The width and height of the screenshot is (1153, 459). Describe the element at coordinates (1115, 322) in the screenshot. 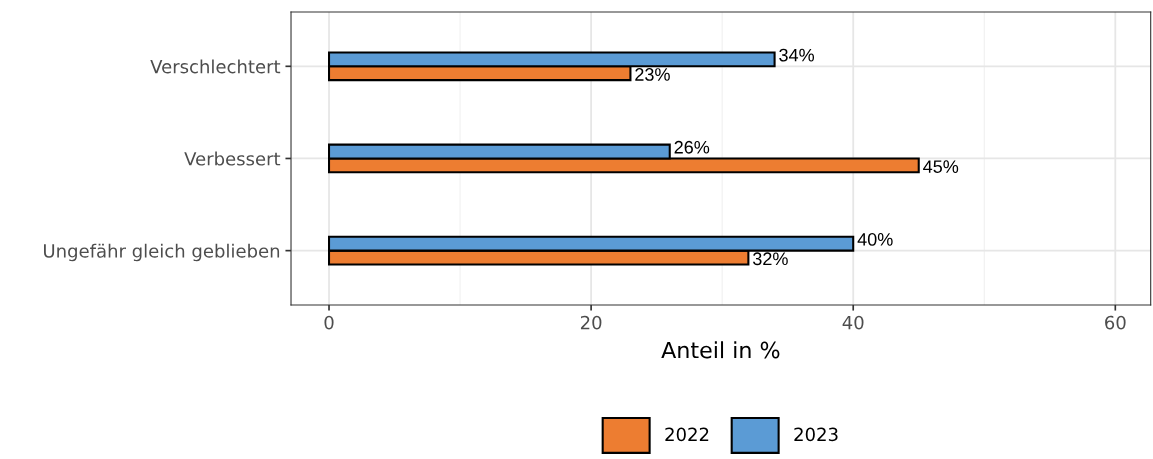

I see `x-tick-label: 60` at that location.